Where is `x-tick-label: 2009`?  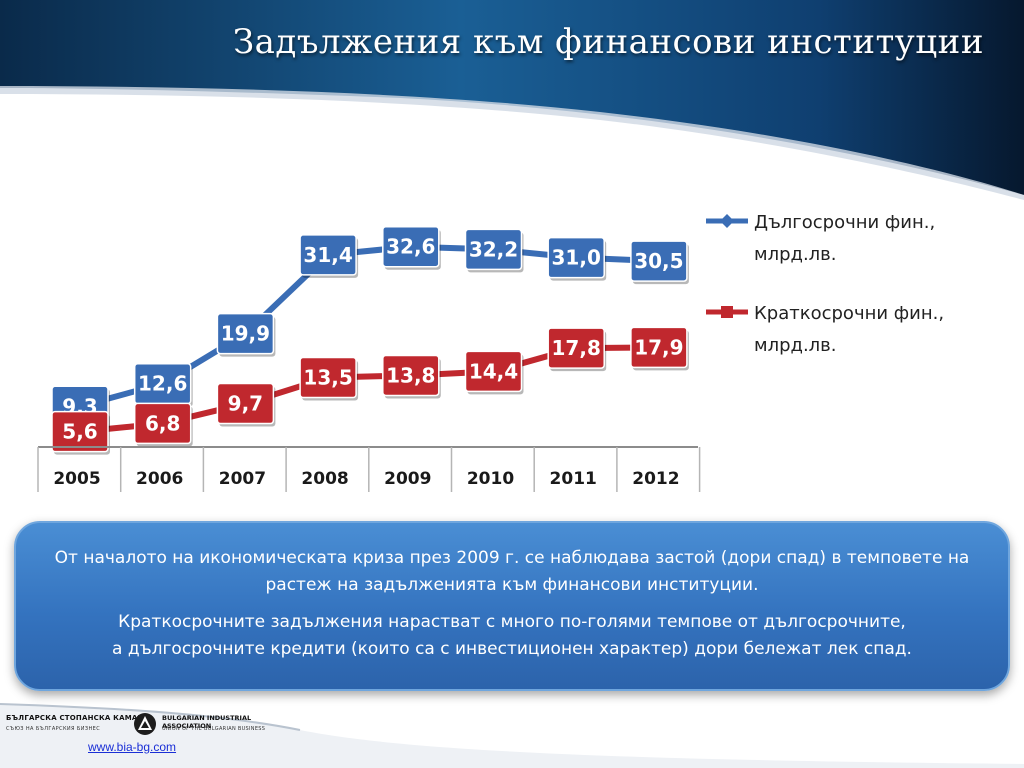 x-tick-label: 2009 is located at coordinates (407, 479).